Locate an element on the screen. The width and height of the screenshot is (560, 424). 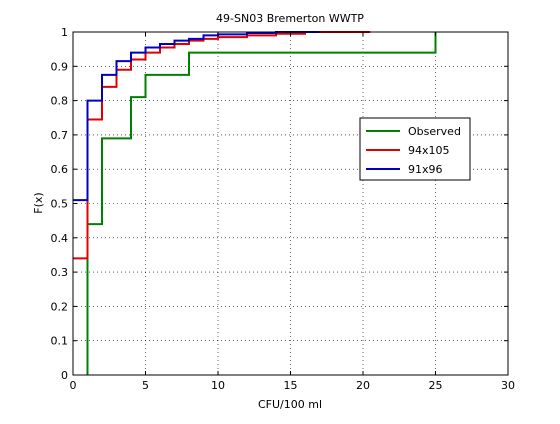
y-tick-label: 1 is located at coordinates (64, 32).